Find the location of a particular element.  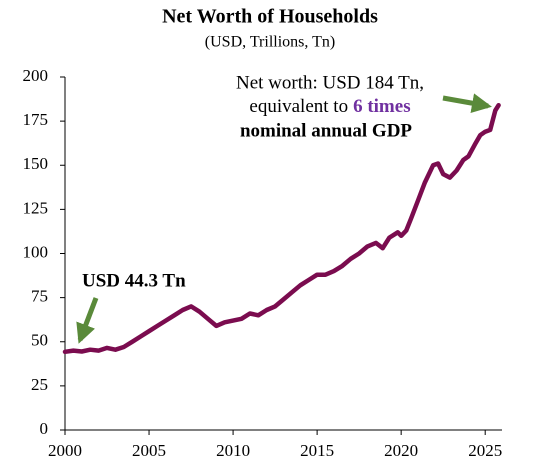

y-tick-label: 100 is located at coordinates (36, 251).